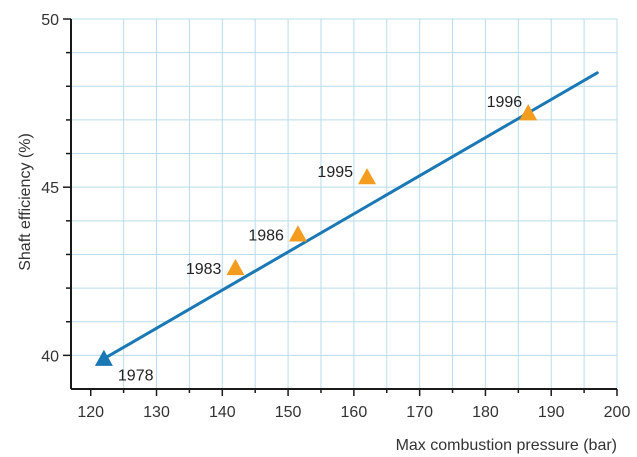  What do you see at coordinates (136, 376) in the screenshot?
I see `point-label: 1978` at bounding box center [136, 376].